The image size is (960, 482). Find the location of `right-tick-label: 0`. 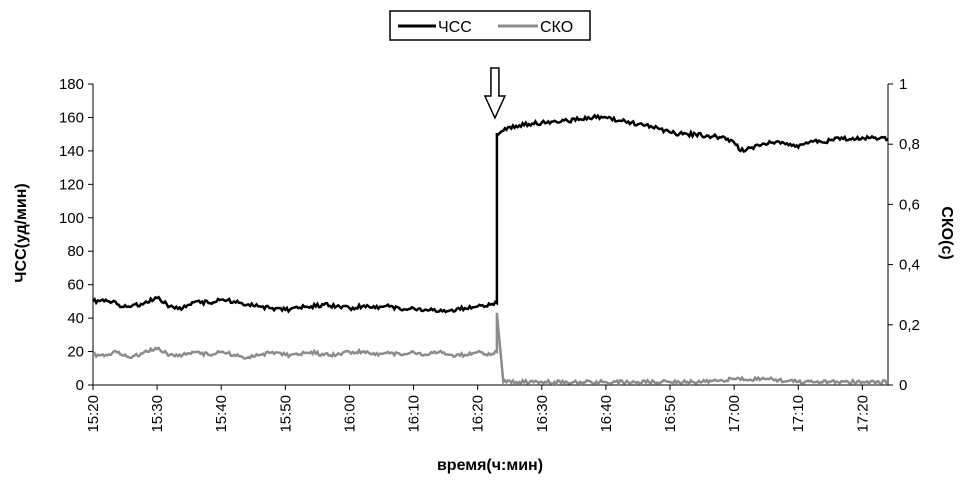

right-tick-label: 0 is located at coordinates (903, 385).